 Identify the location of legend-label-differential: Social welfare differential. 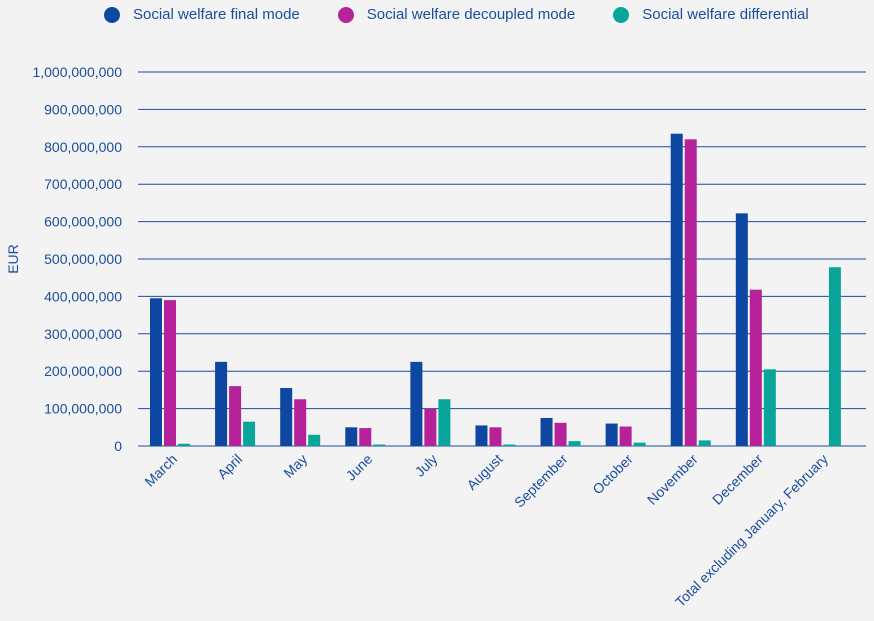
(725, 14).